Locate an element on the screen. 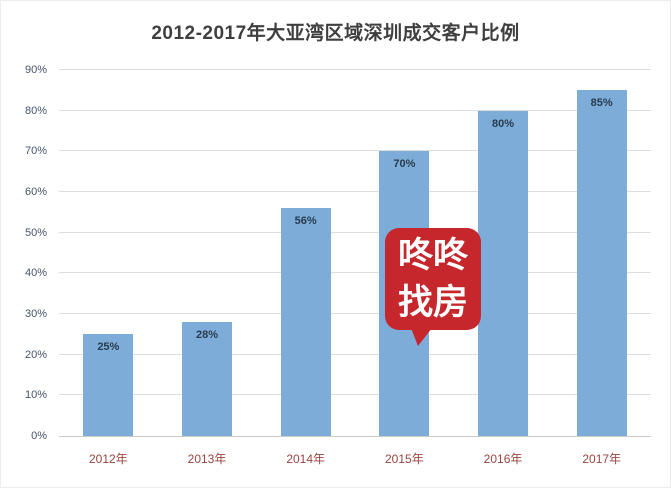 The width and height of the screenshot is (671, 488). bar-value-label: 85% is located at coordinates (601, 103).